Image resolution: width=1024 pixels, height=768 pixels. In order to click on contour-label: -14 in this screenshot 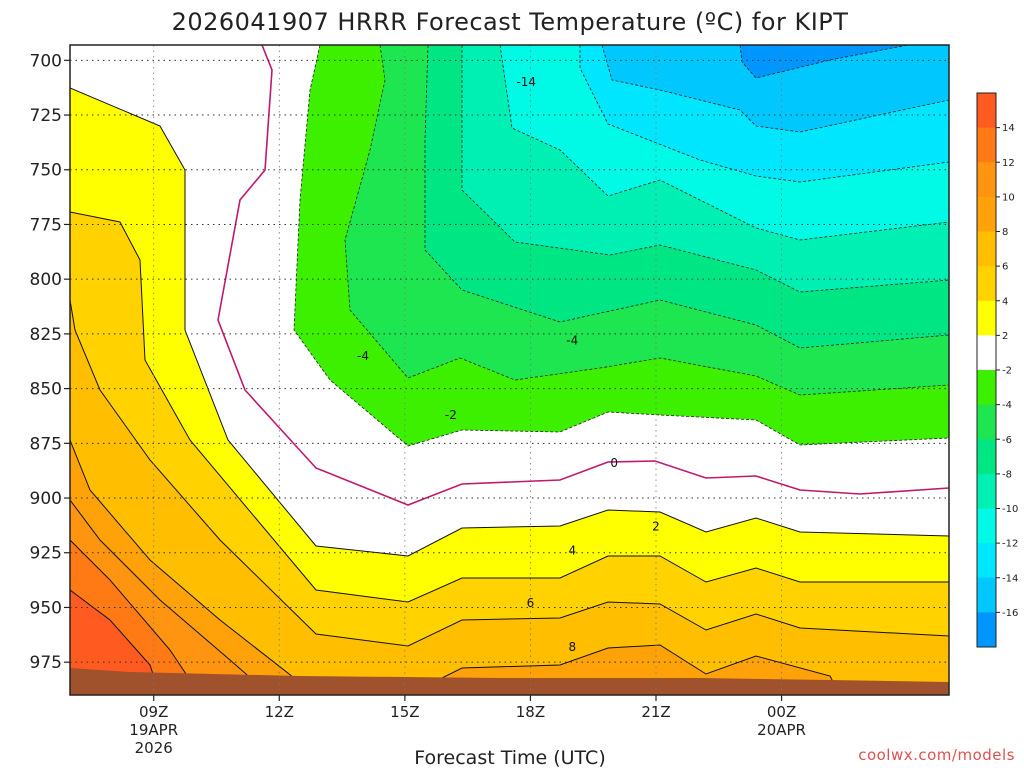, I will do `click(526, 82)`.